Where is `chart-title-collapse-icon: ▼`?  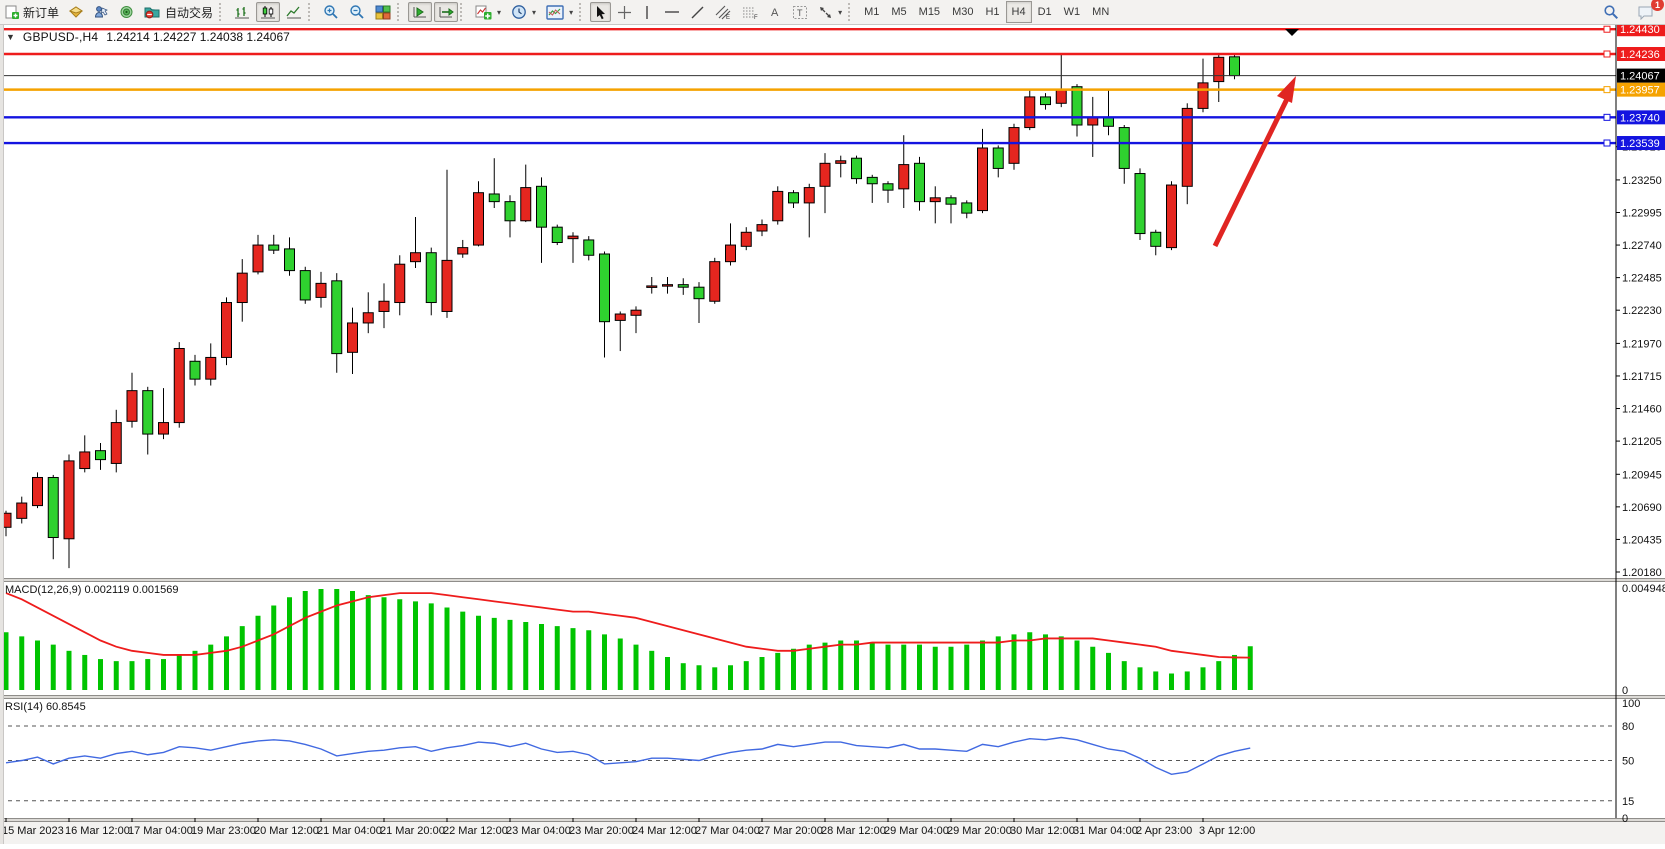 chart-title-collapse-icon: ▼ is located at coordinates (10, 37).